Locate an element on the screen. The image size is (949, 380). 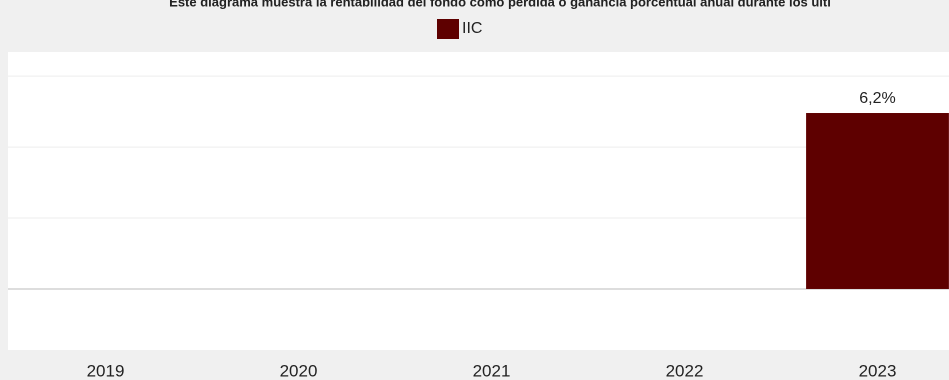
x-tick-label: 2019 is located at coordinates (106, 370).